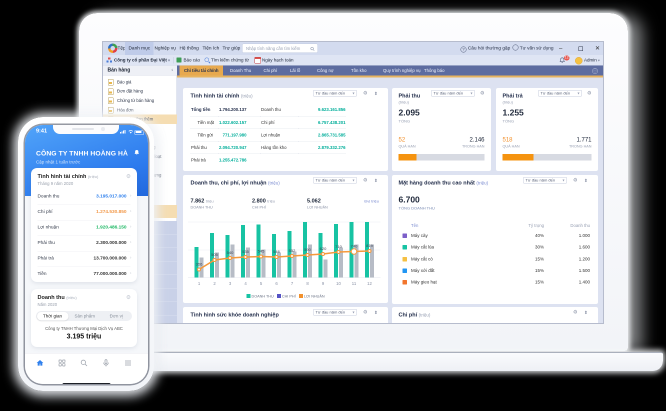 The width and height of the screenshot is (666, 411). What do you see at coordinates (307, 283) in the screenshot?
I see `svg-text: 8` at bounding box center [307, 283].